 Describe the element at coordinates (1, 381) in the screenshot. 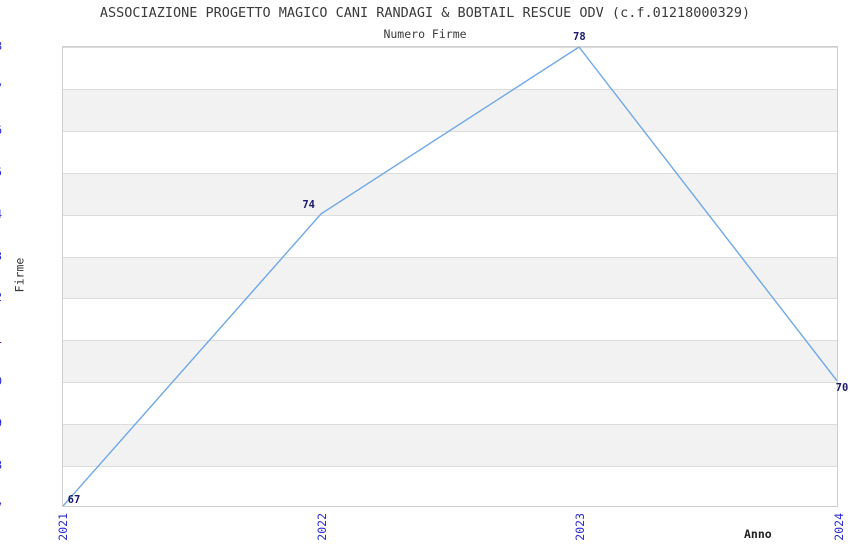

I see `y-tick-label: 70` at that location.